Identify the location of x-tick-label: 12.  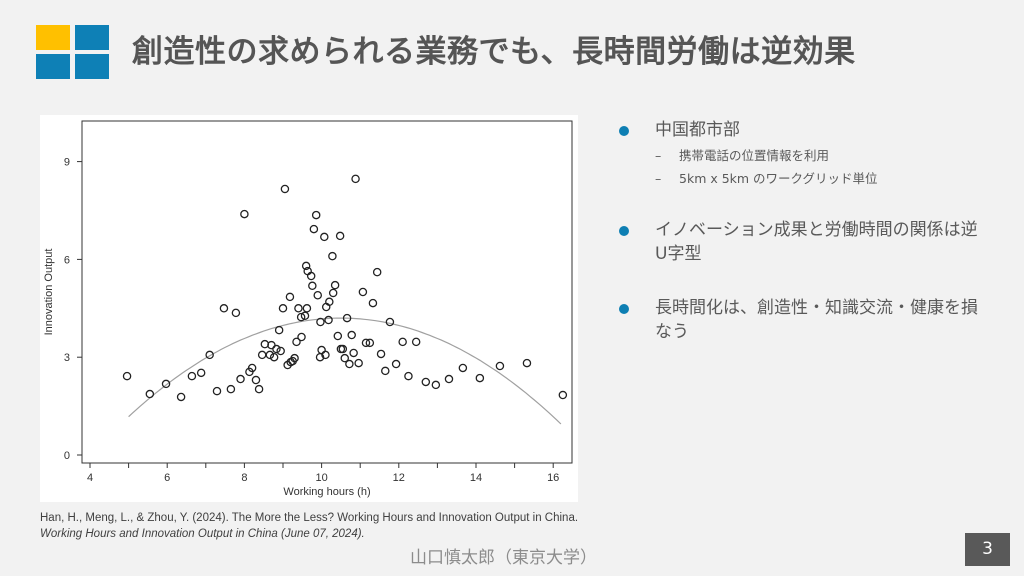
(399, 478).